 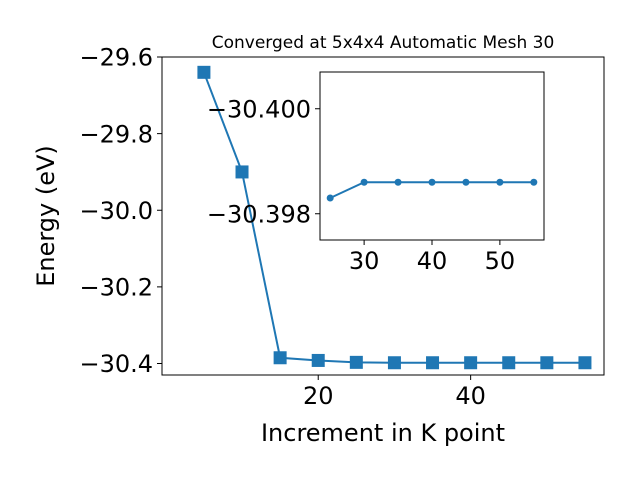 I want to click on main-y-tick-label: −29.6, so click(x=116, y=58).